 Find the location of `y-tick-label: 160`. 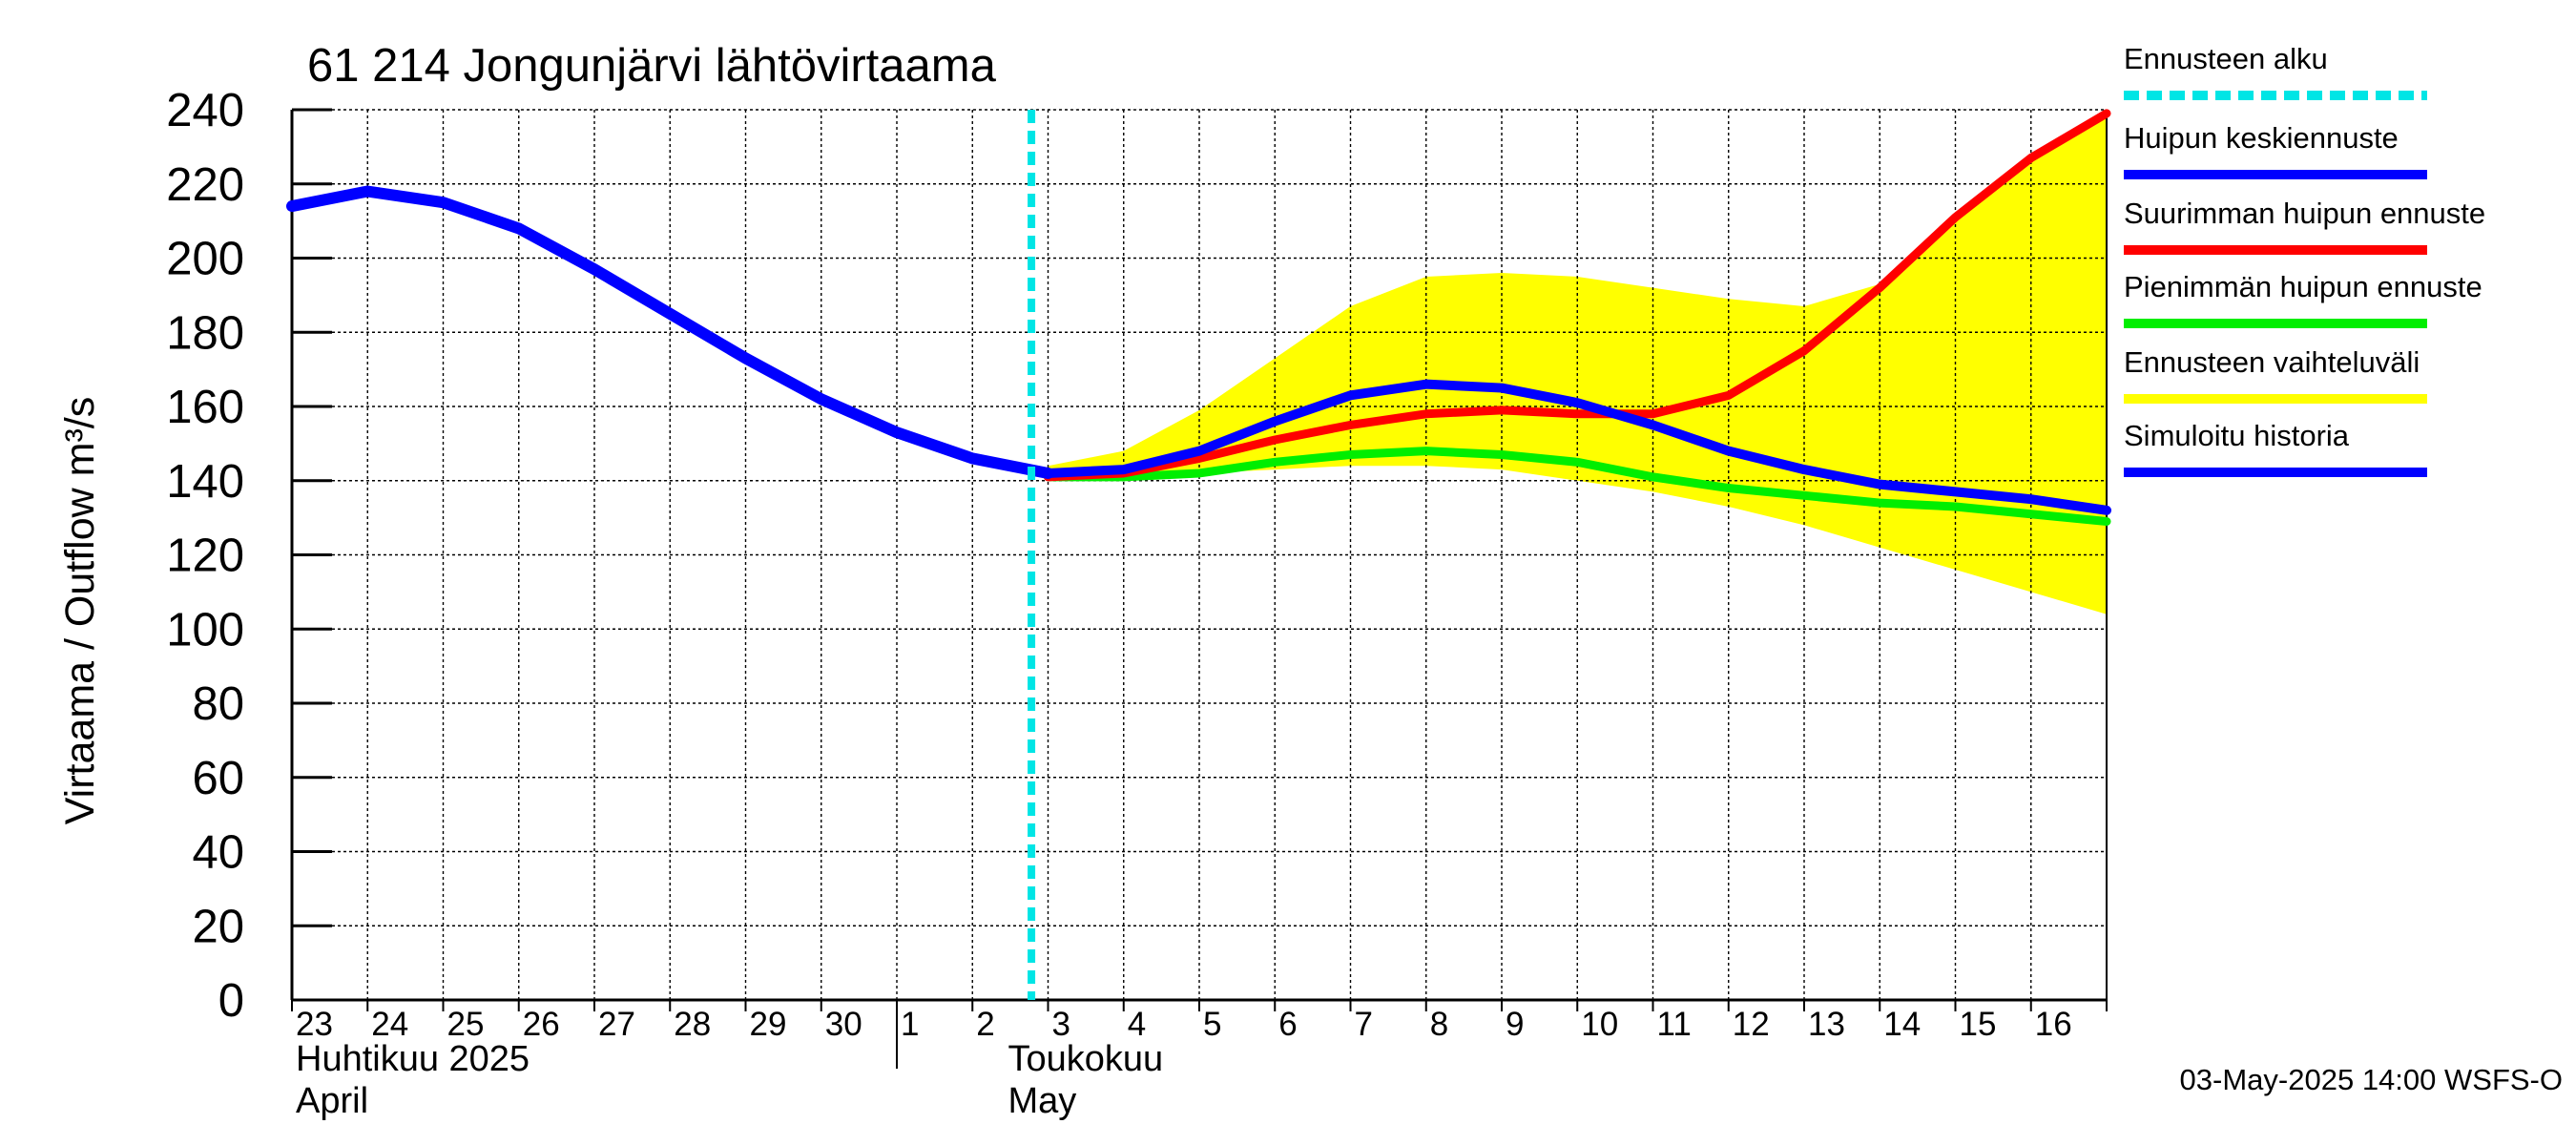

y-tick-label: 160 is located at coordinates (205, 407).